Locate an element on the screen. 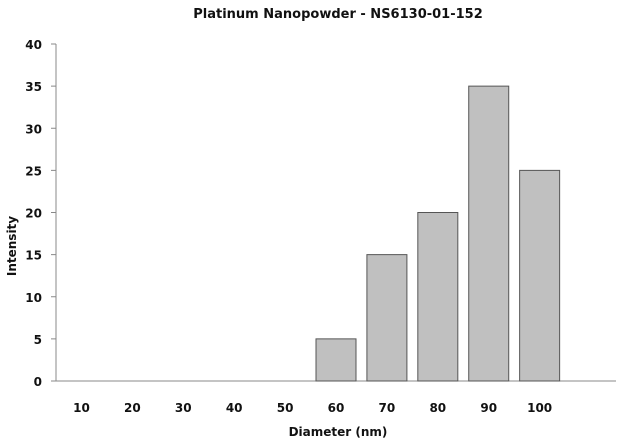 The width and height of the screenshot is (624, 440). x-tick-label: 70 is located at coordinates (387, 408).